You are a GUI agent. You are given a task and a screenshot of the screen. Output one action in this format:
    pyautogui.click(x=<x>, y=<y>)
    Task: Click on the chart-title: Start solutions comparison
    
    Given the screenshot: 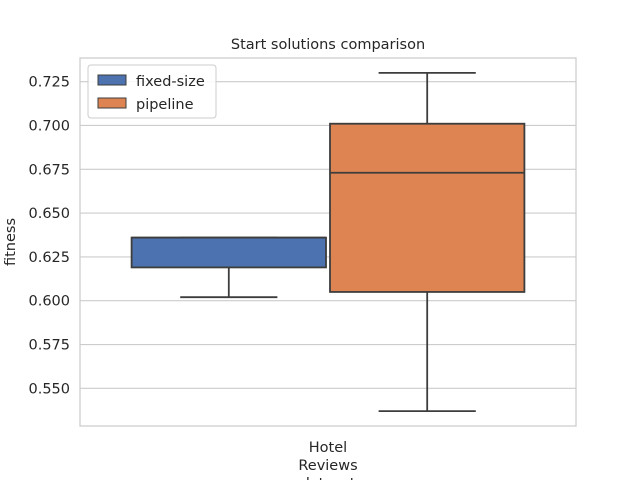 What is the action you would take?
    pyautogui.click(x=328, y=45)
    